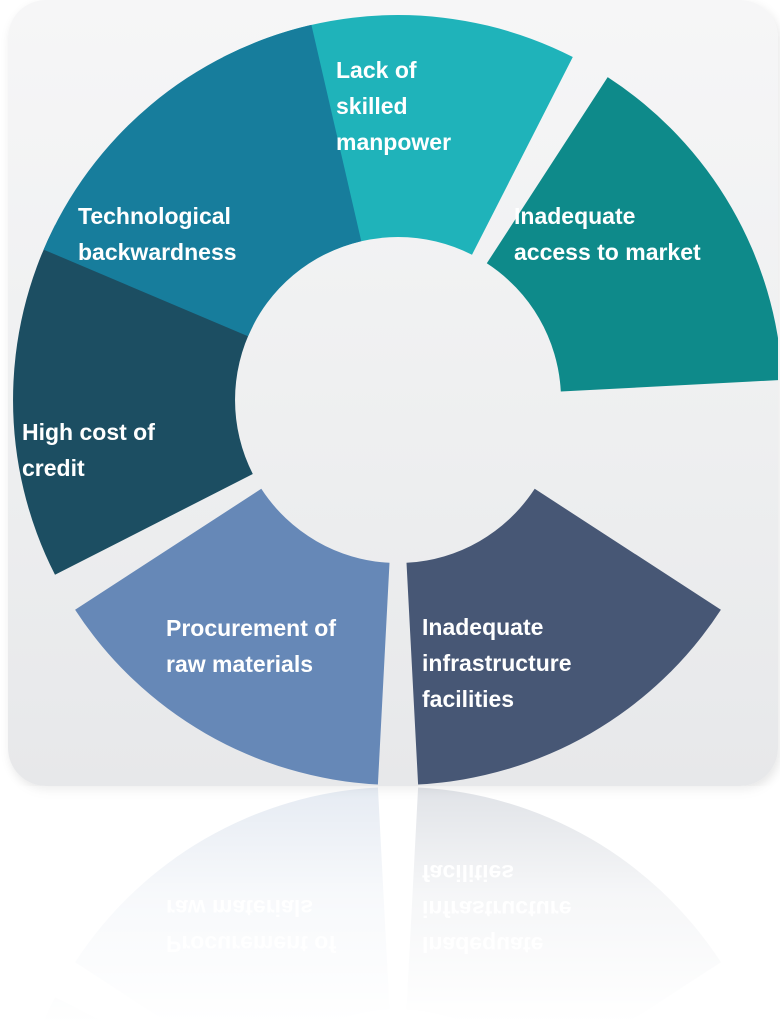 The height and width of the screenshot is (1024, 780). I want to click on segment-technological-backwardness, so click(202, 180).